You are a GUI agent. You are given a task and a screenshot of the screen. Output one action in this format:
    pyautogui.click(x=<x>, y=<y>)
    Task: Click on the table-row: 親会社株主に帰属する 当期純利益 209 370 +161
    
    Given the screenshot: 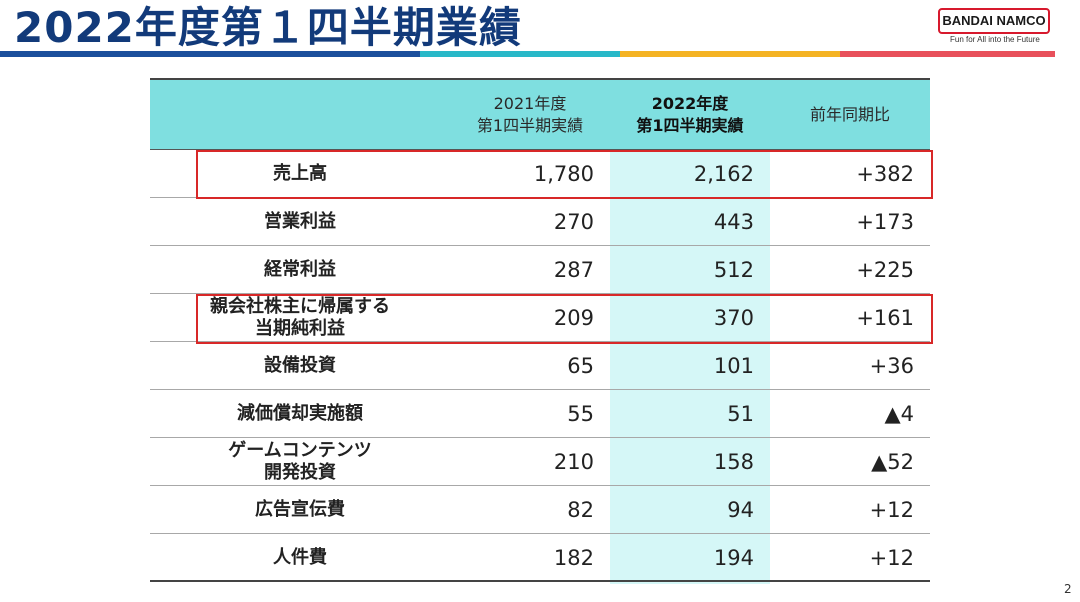 What is the action you would take?
    pyautogui.click(x=540, y=318)
    